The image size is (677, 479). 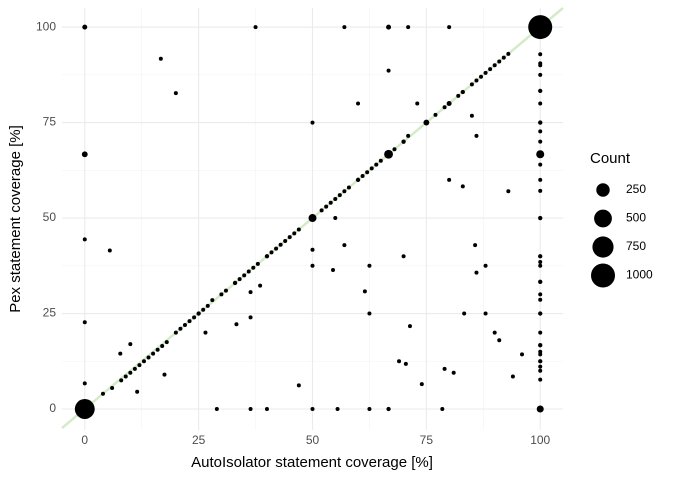 I want to click on x-tick-label: 100, so click(x=540, y=440).